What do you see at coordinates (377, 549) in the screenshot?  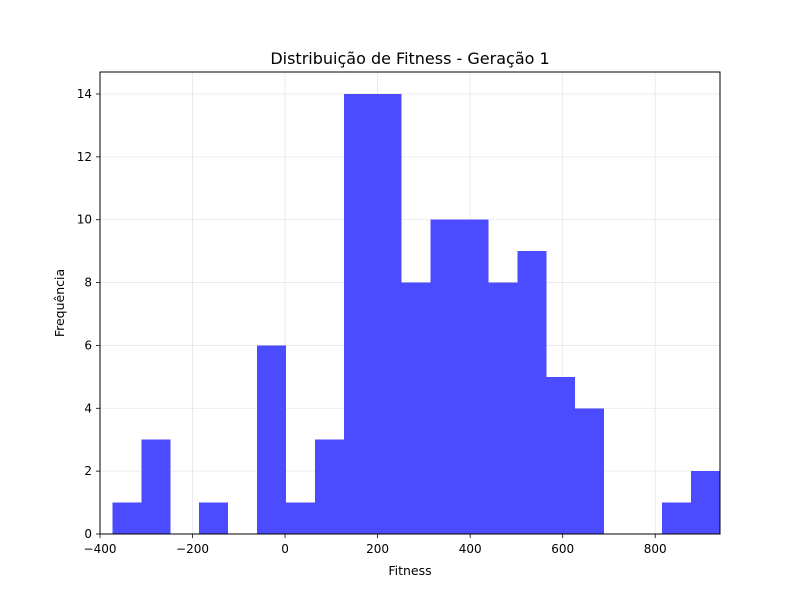 I see `x-tick-label: 200` at bounding box center [377, 549].